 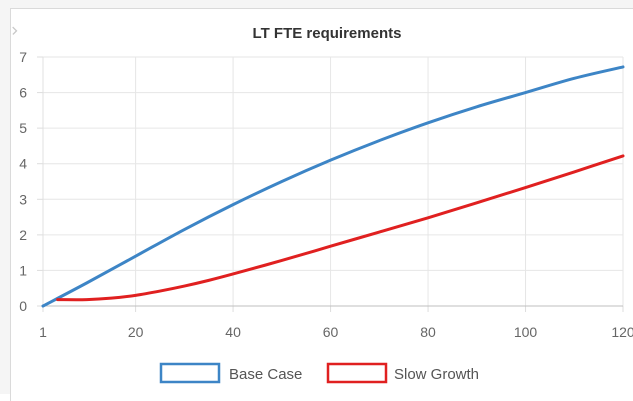 What do you see at coordinates (23, 199) in the screenshot?
I see `y-tick-label: 3` at bounding box center [23, 199].